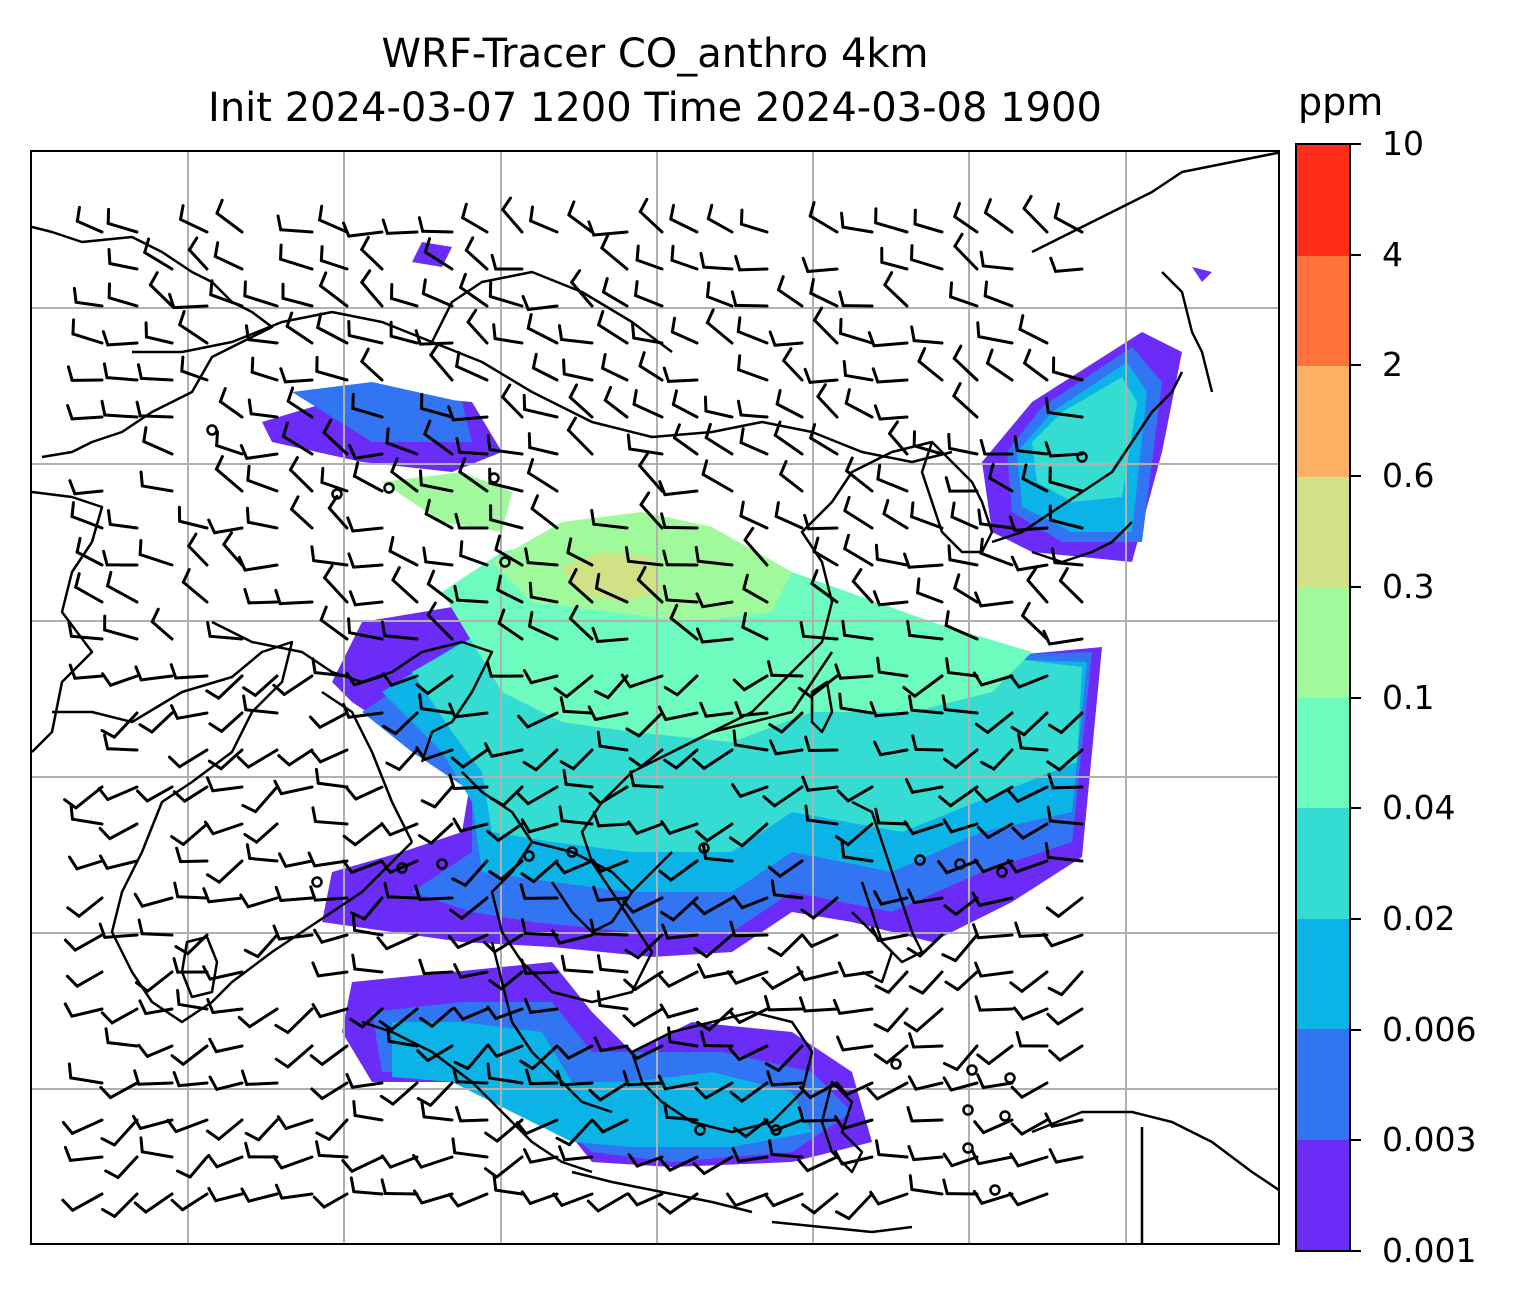  I want to click on colorbar-tick-mark, so click(1356, 1140).